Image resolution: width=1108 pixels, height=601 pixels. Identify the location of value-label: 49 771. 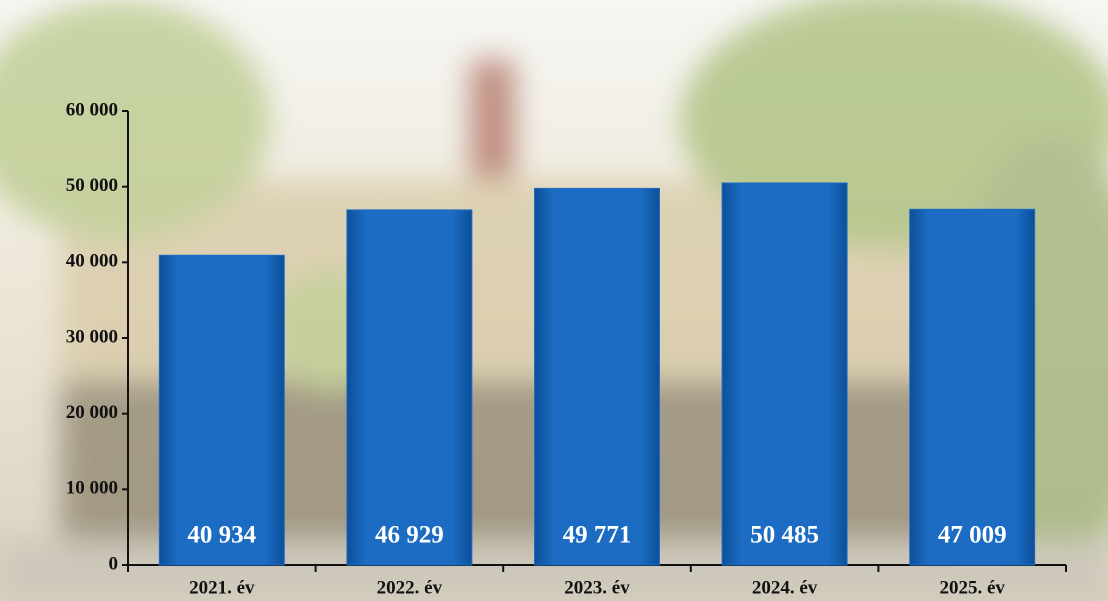
(597, 535).